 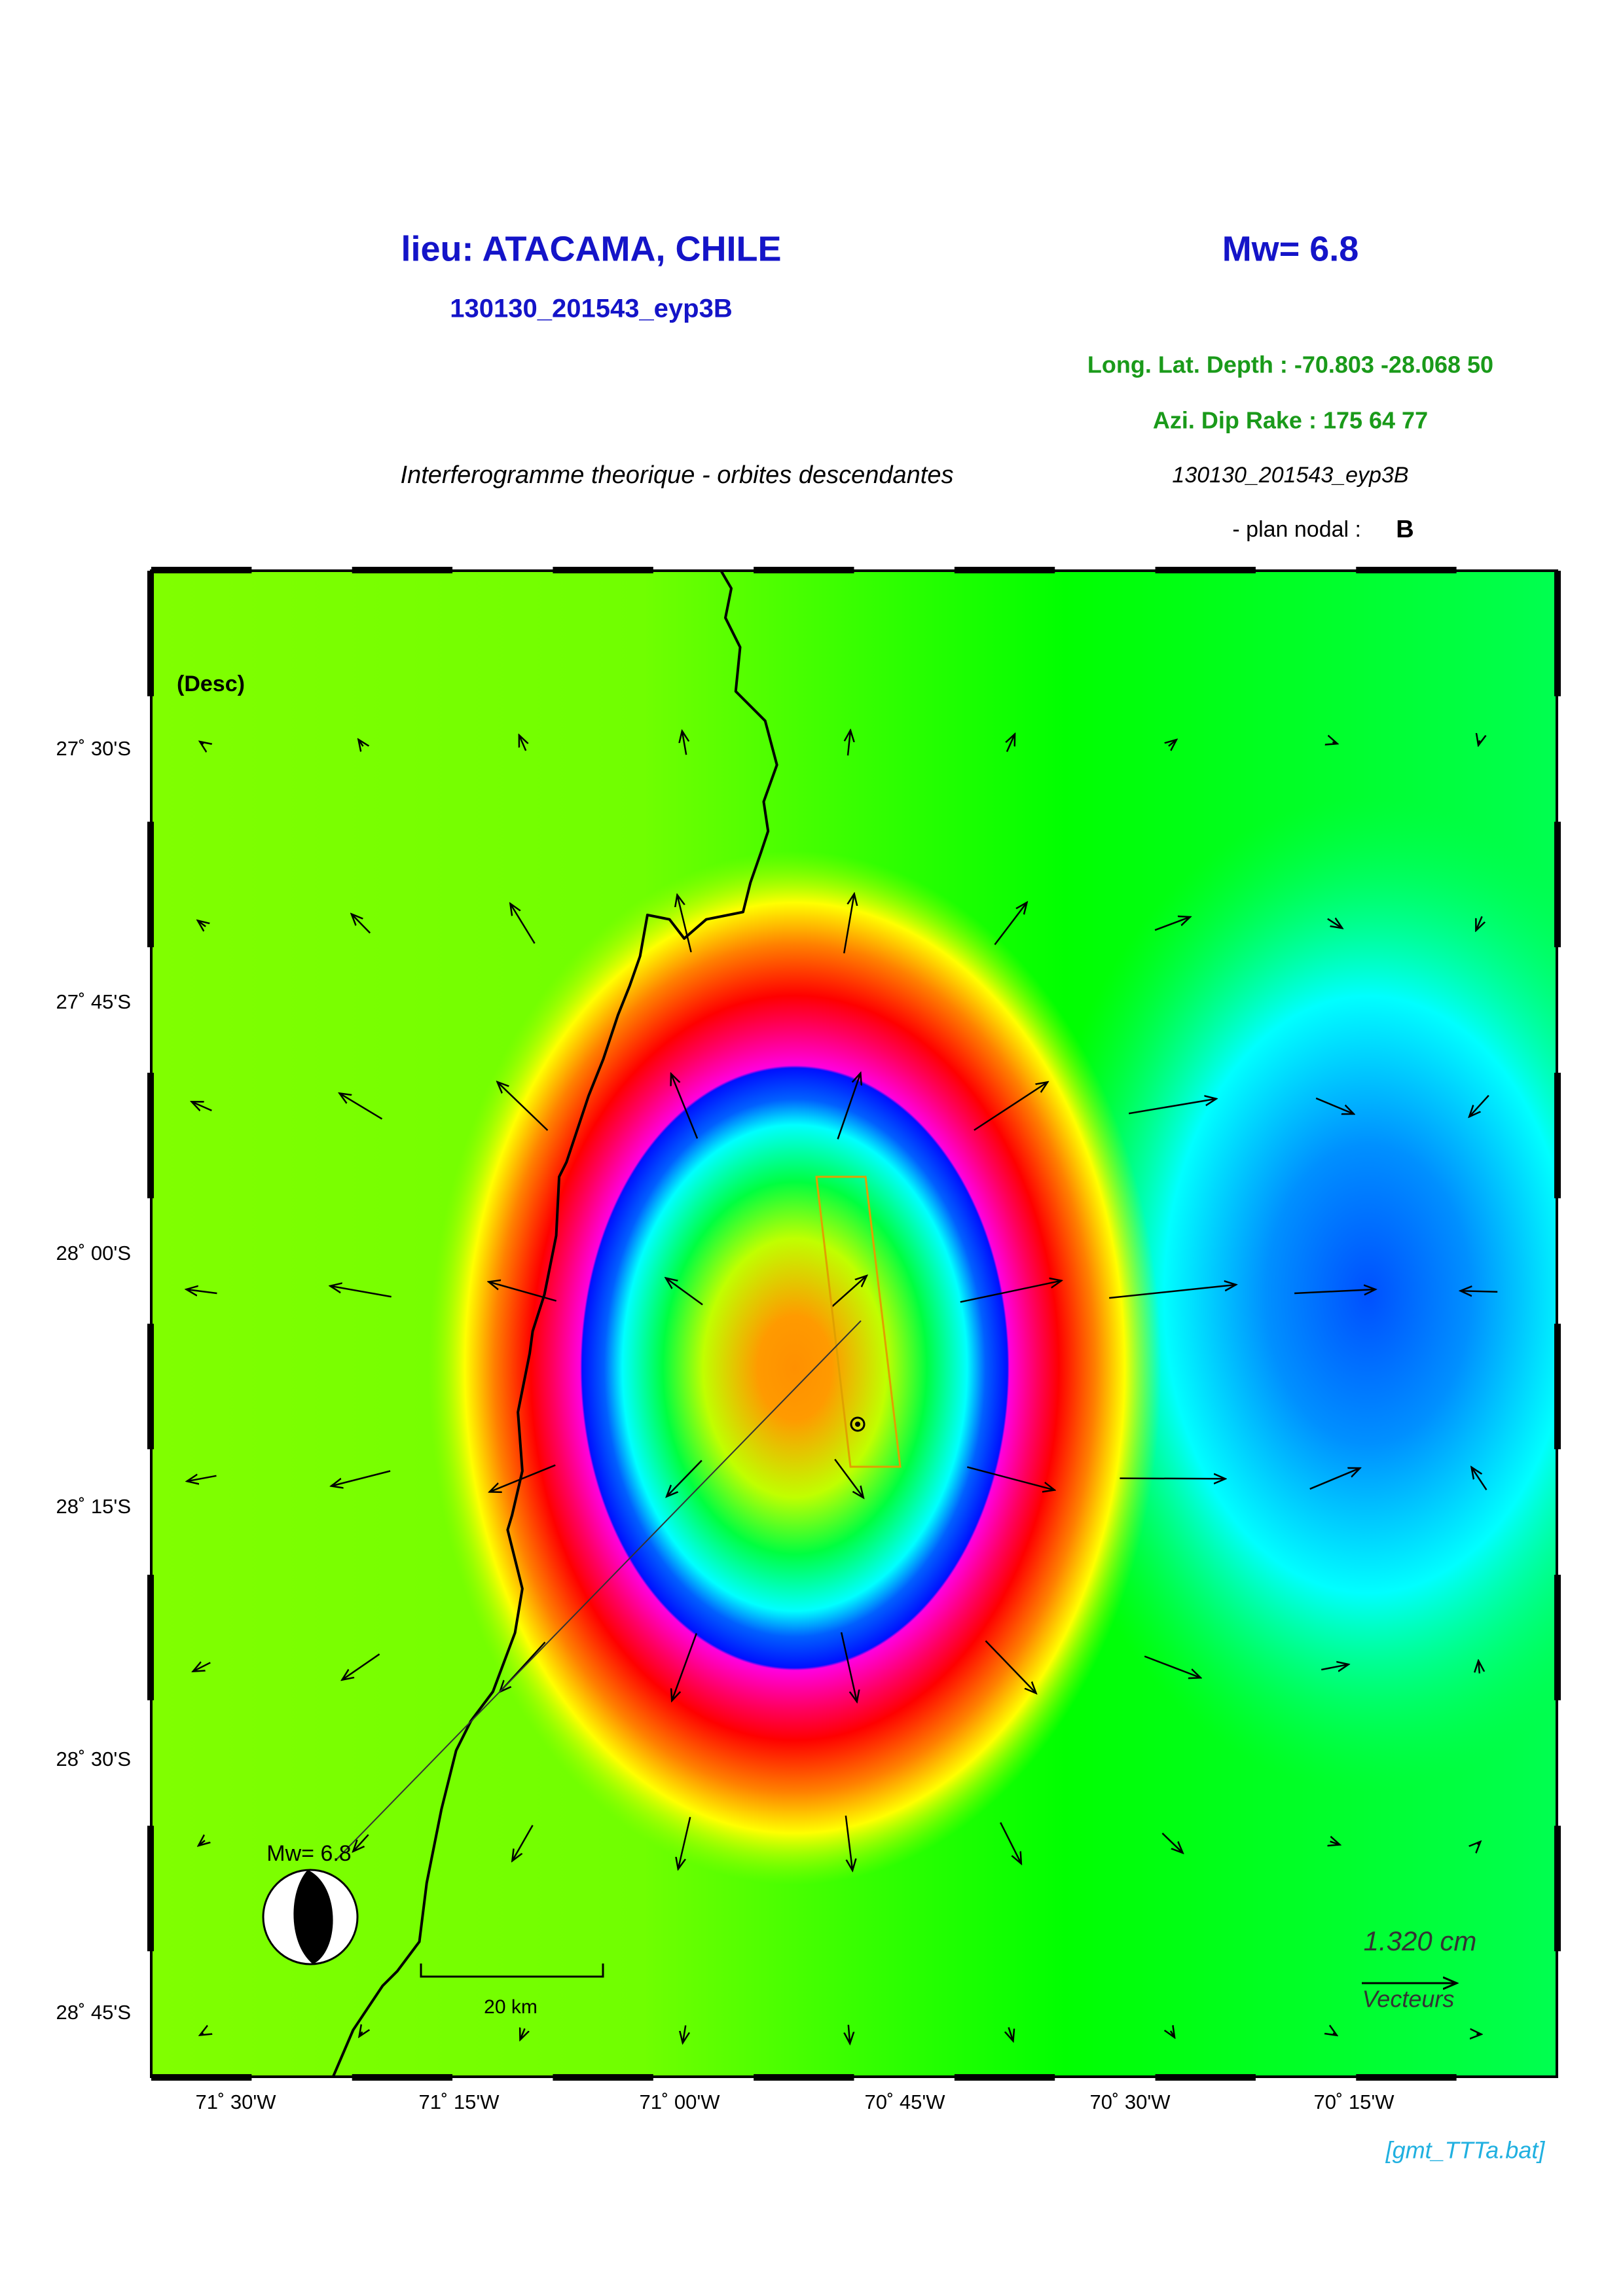 I want to click on beachball-label: Mw= 6.8, so click(x=308, y=1853).